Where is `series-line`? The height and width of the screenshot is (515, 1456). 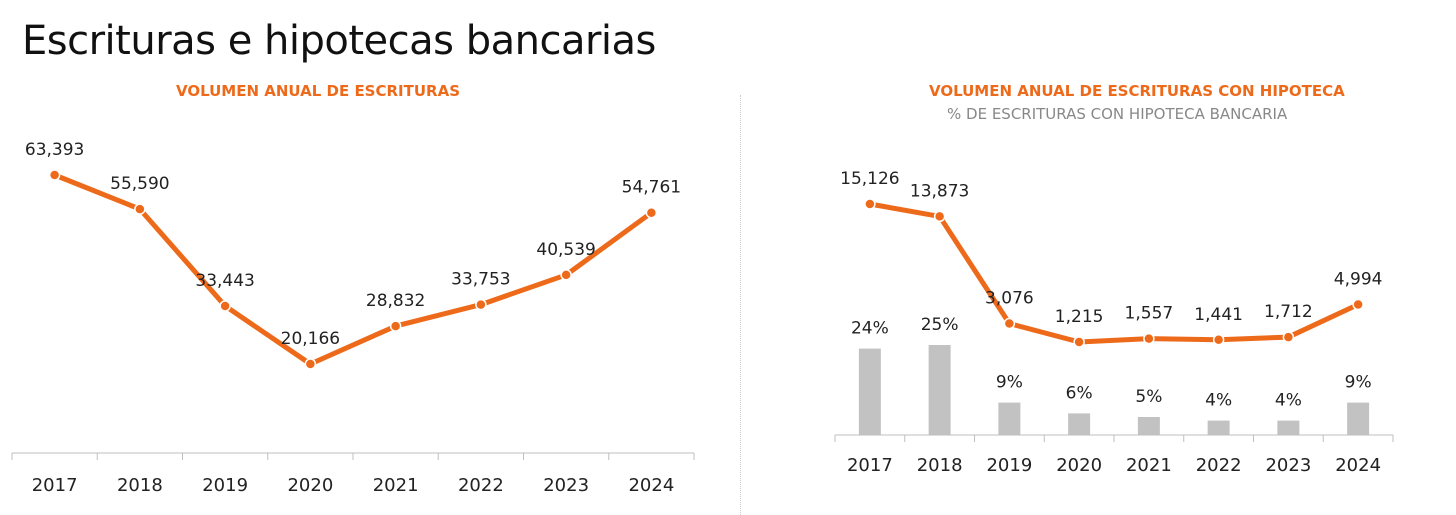
series-line is located at coordinates (1114, 273).